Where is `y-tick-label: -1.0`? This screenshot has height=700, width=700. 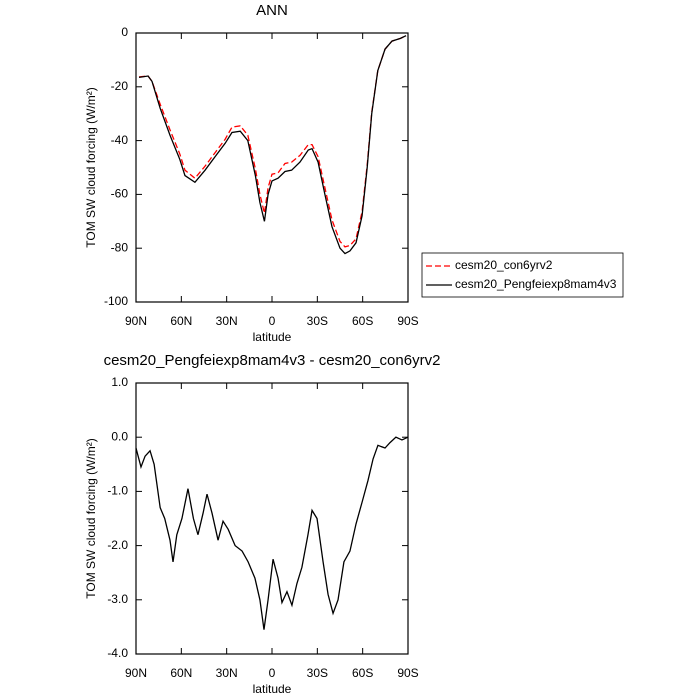 y-tick-label: -1.0 is located at coordinates (117, 491).